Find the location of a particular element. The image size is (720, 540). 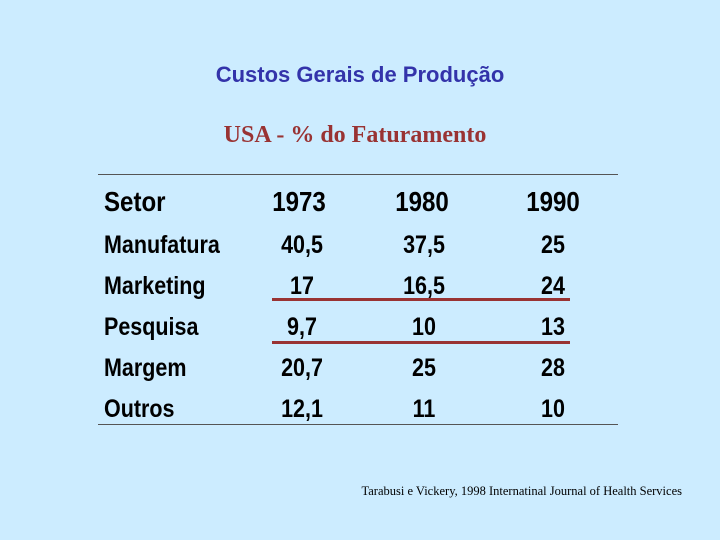

row-margem-1990: 28 is located at coordinates (553, 368).